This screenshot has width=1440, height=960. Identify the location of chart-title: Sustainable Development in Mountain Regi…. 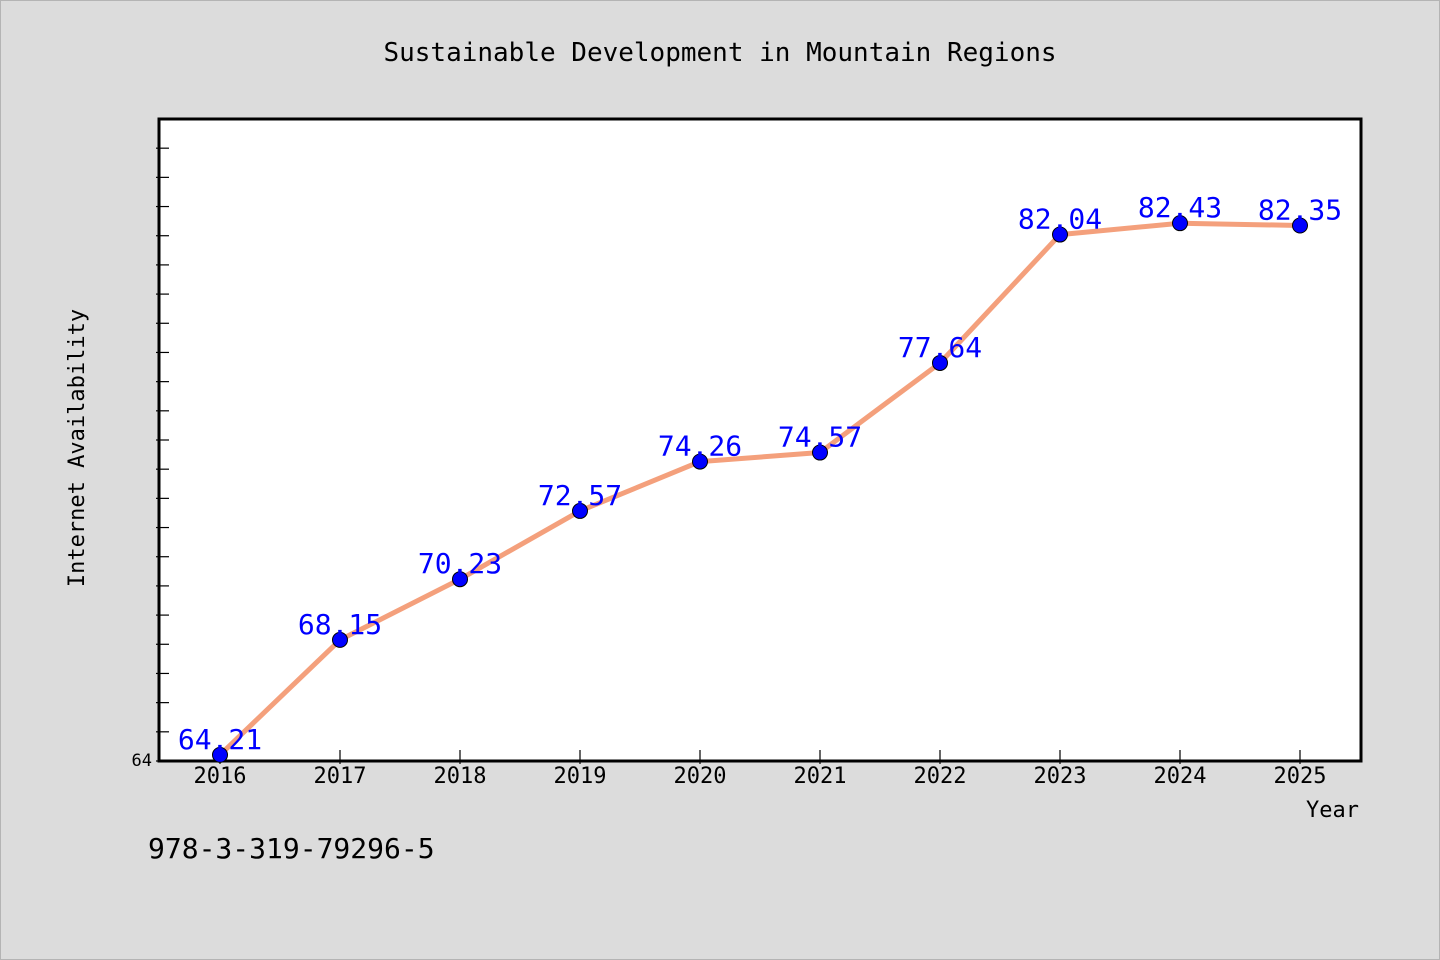
(719, 53).